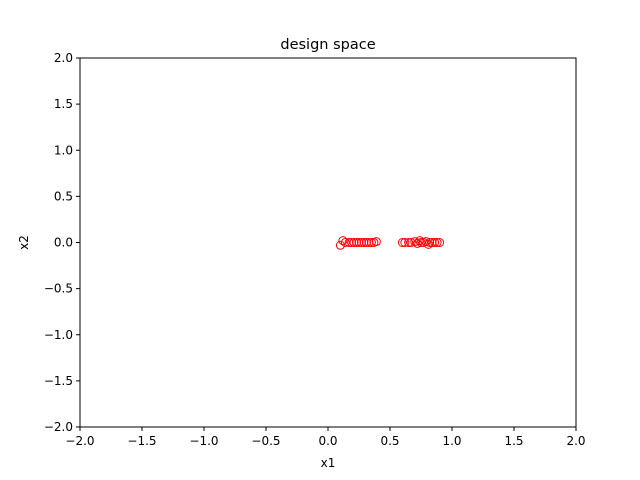  Describe the element at coordinates (265, 441) in the screenshot. I see `x-tick-label: −0.5` at that location.